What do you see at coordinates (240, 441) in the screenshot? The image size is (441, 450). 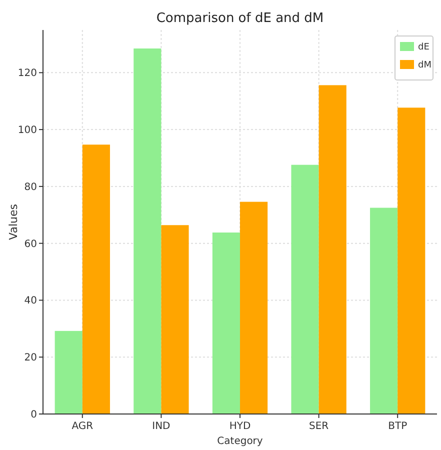 I see `x-axis-title: Category` at bounding box center [240, 441].